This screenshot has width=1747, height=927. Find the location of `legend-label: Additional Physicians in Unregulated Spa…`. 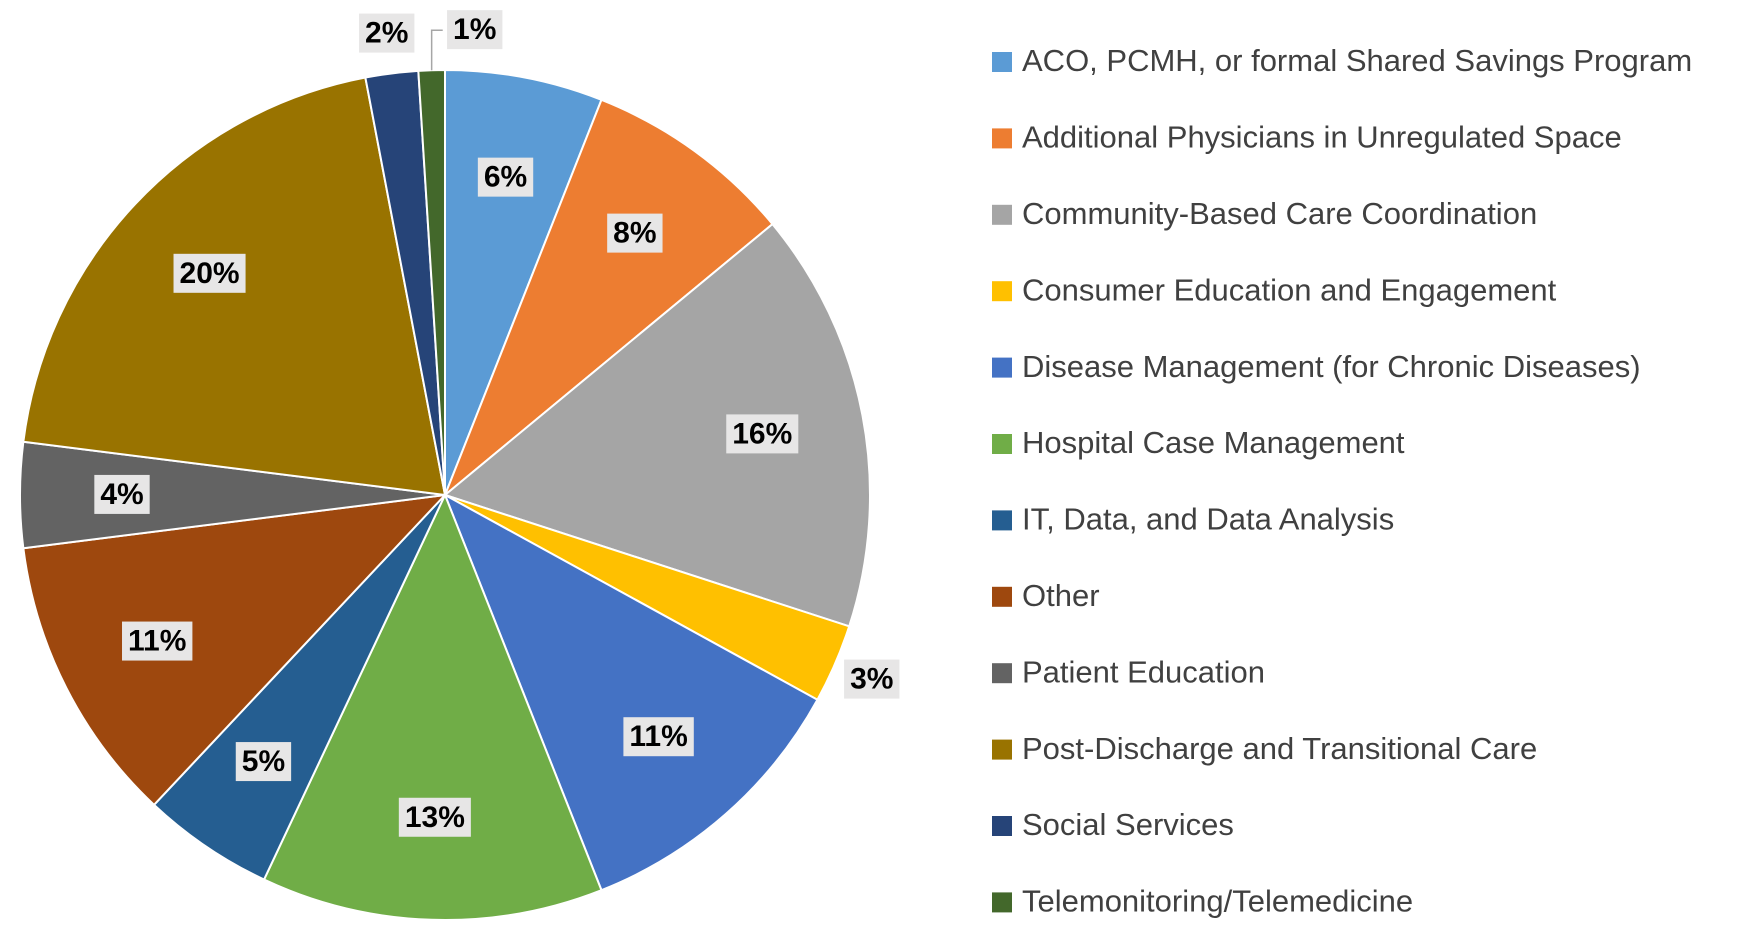

legend-label: Additional Physicians in Unregulated Spa… is located at coordinates (1322, 137).